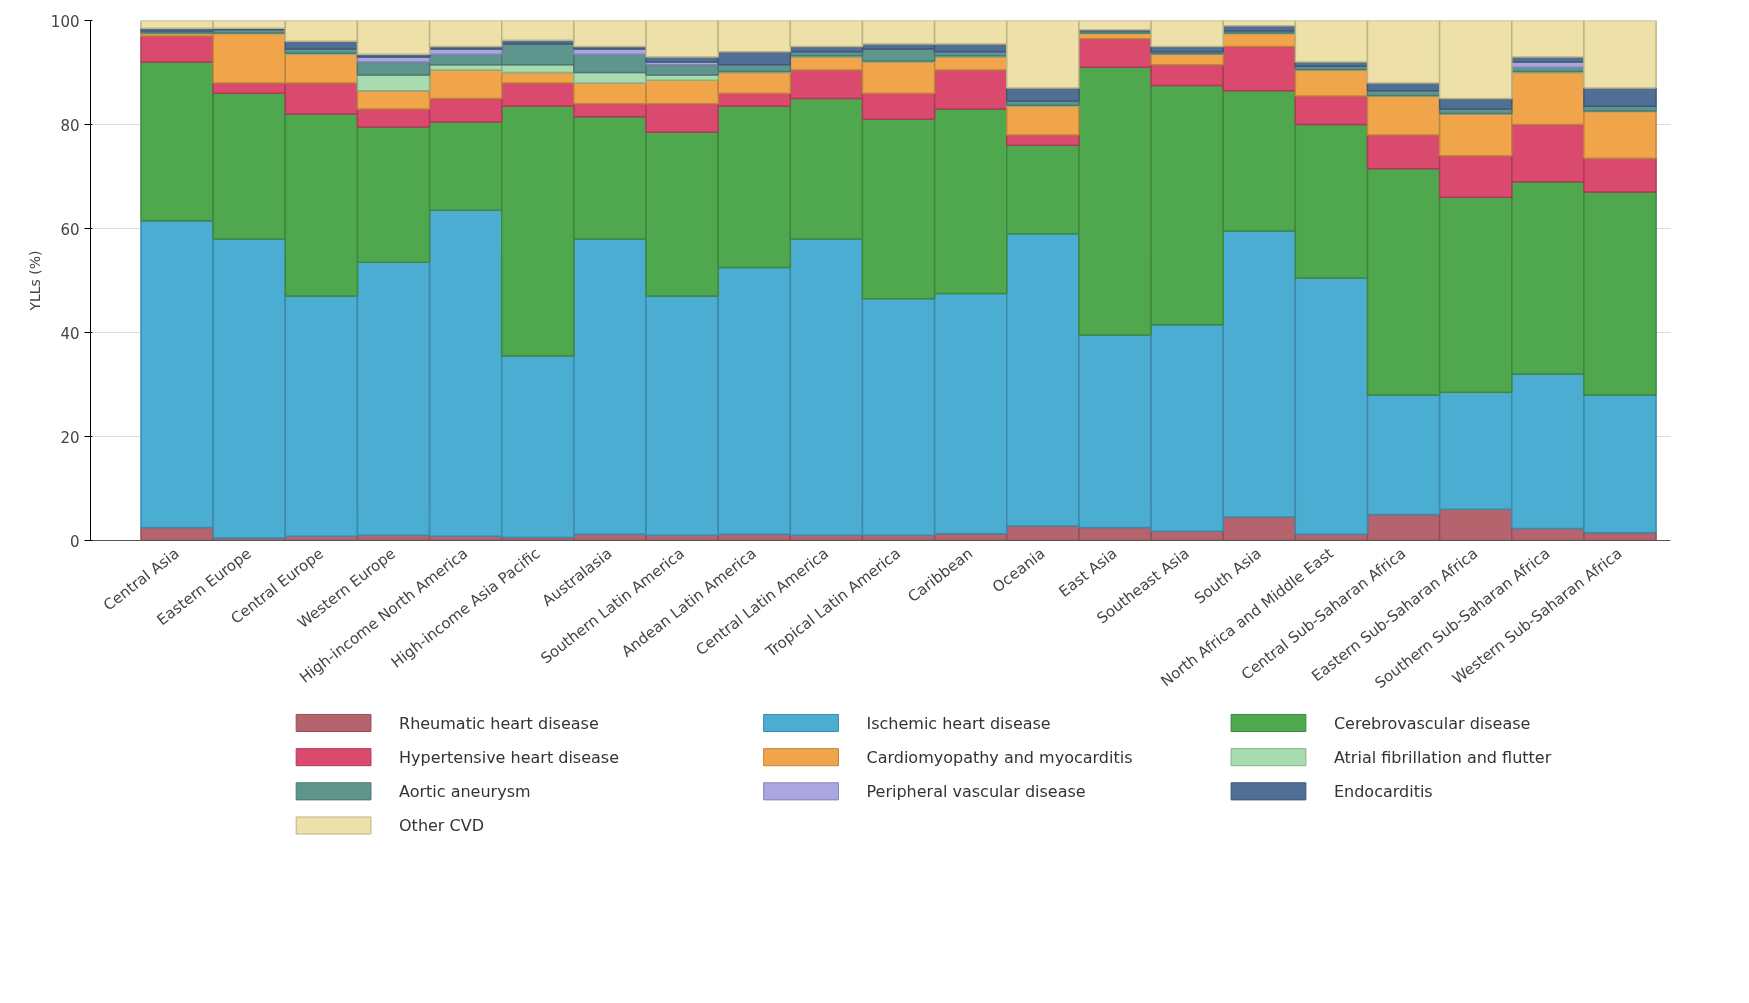  I want to click on legend-label: Endocarditis, so click(1383, 791).